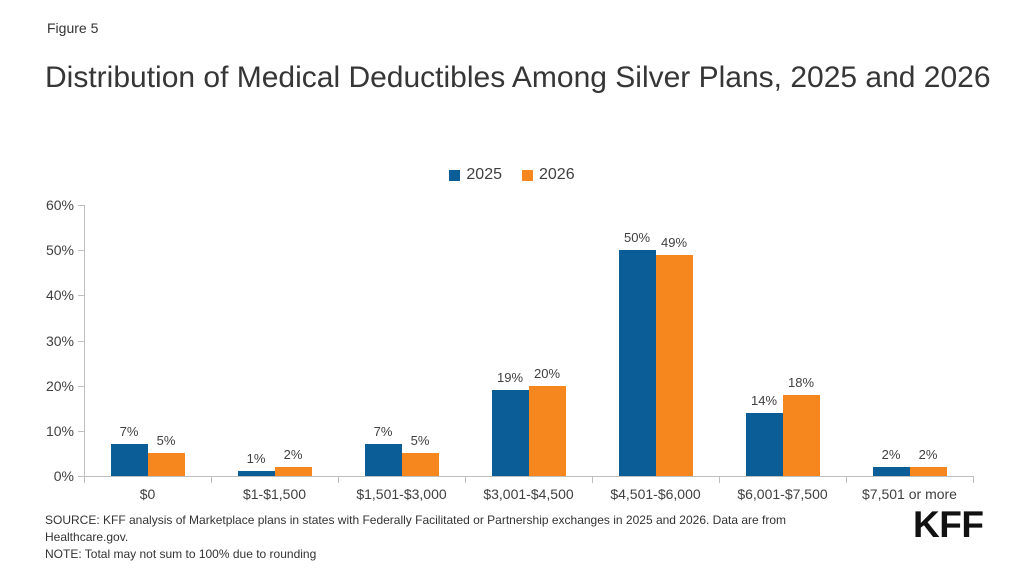 The width and height of the screenshot is (1024, 576). What do you see at coordinates (782, 494) in the screenshot?
I see `x-category-label: $6,001-$7,500` at bounding box center [782, 494].